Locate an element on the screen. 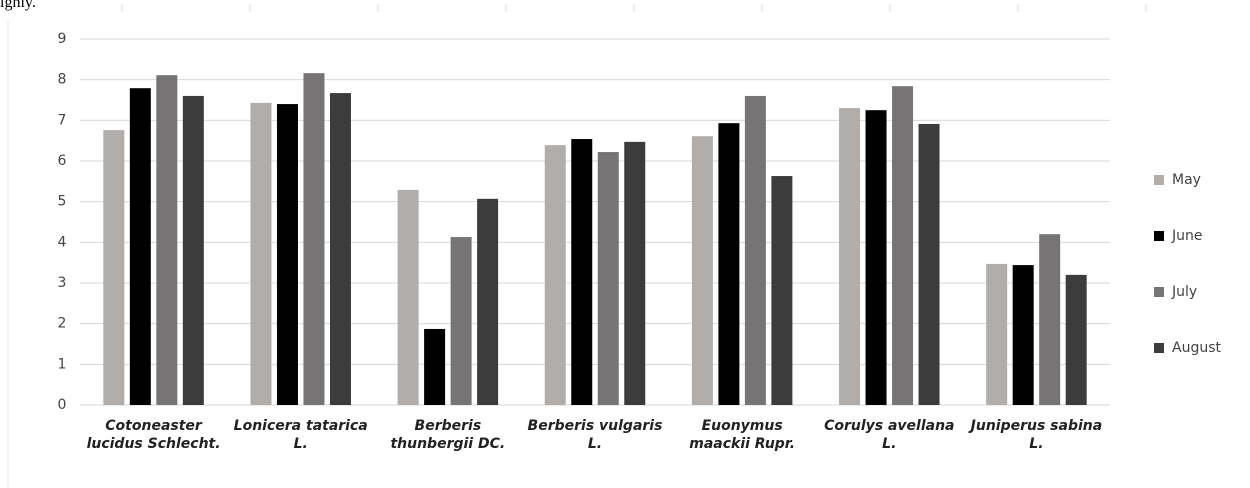 Image resolution: width=1250 pixels, height=488 pixels. y-tick-label: 4 is located at coordinates (62, 242).